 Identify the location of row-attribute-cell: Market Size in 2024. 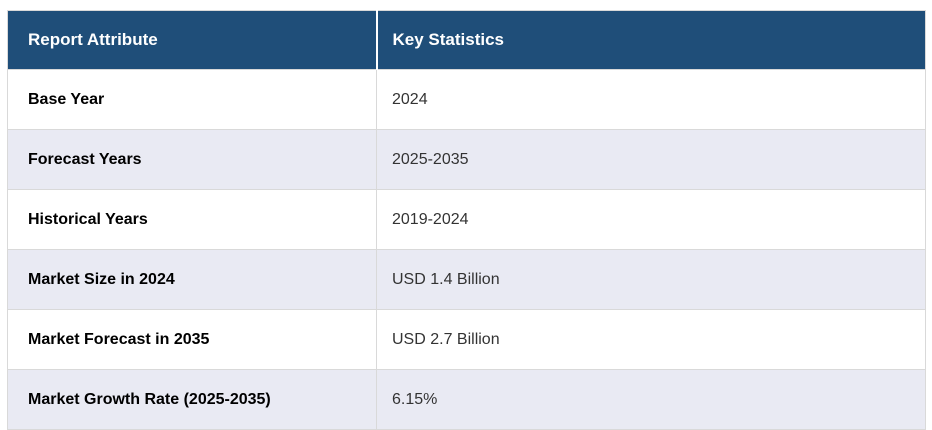
(192, 279).